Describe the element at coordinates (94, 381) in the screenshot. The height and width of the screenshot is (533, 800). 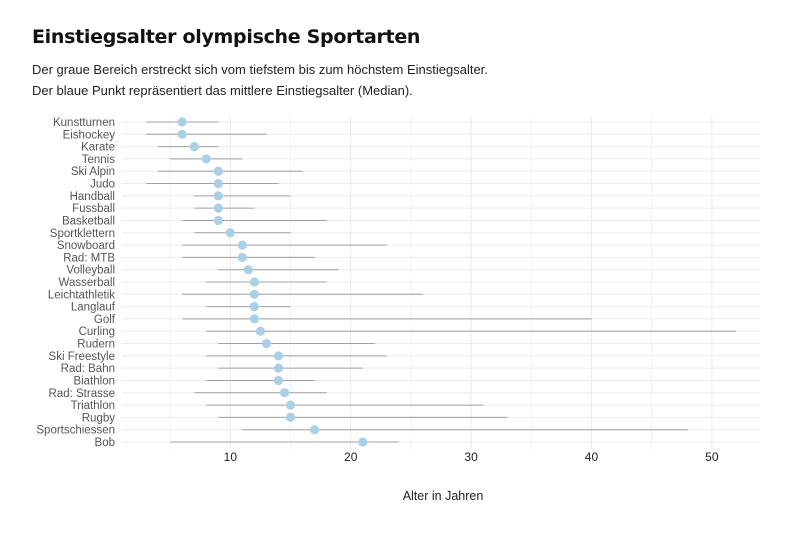
I see `category-label: Biathlon` at that location.